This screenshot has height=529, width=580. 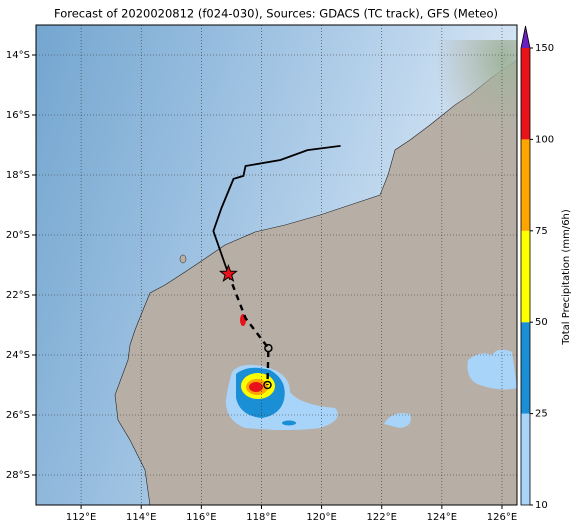 I want to click on y-tick-label: 22°S, so click(x=18, y=295).